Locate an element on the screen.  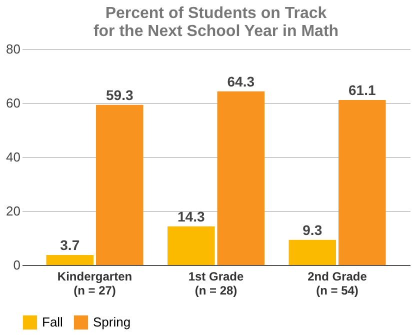
data-label: 9.3 is located at coordinates (312, 230).